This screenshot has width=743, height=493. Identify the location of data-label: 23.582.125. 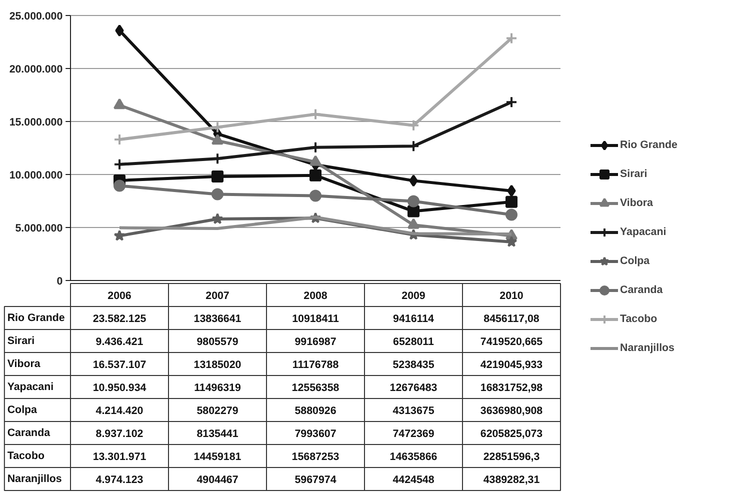
(119, 319).